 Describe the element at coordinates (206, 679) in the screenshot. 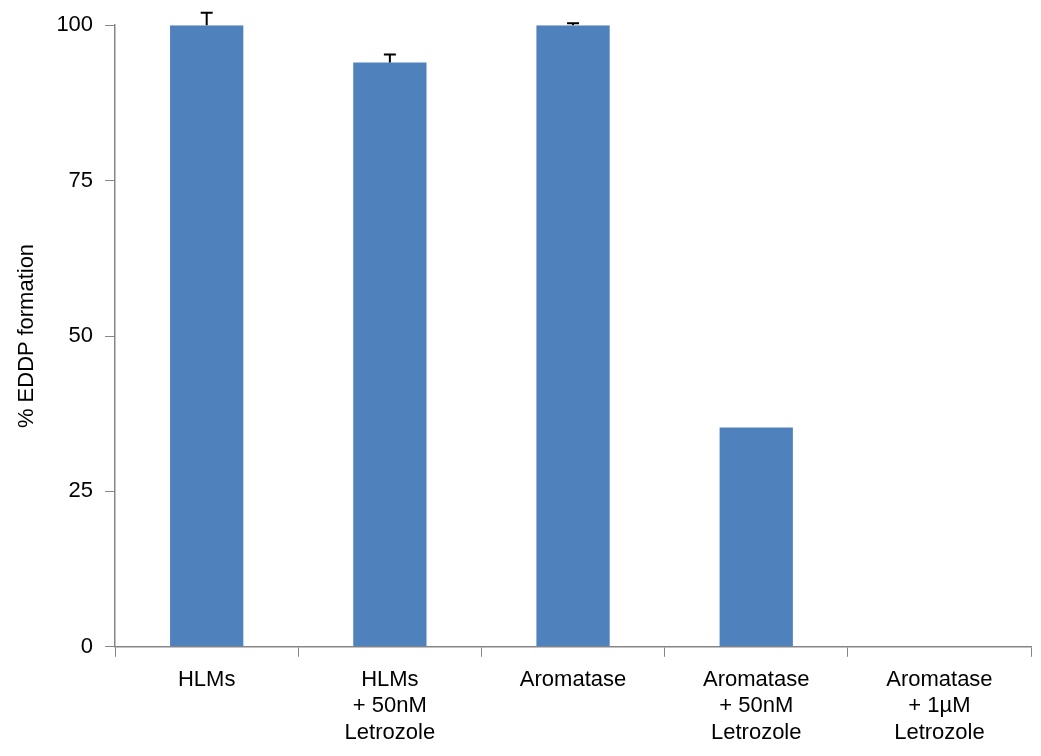

I see `x-tick-label: HLMs` at that location.